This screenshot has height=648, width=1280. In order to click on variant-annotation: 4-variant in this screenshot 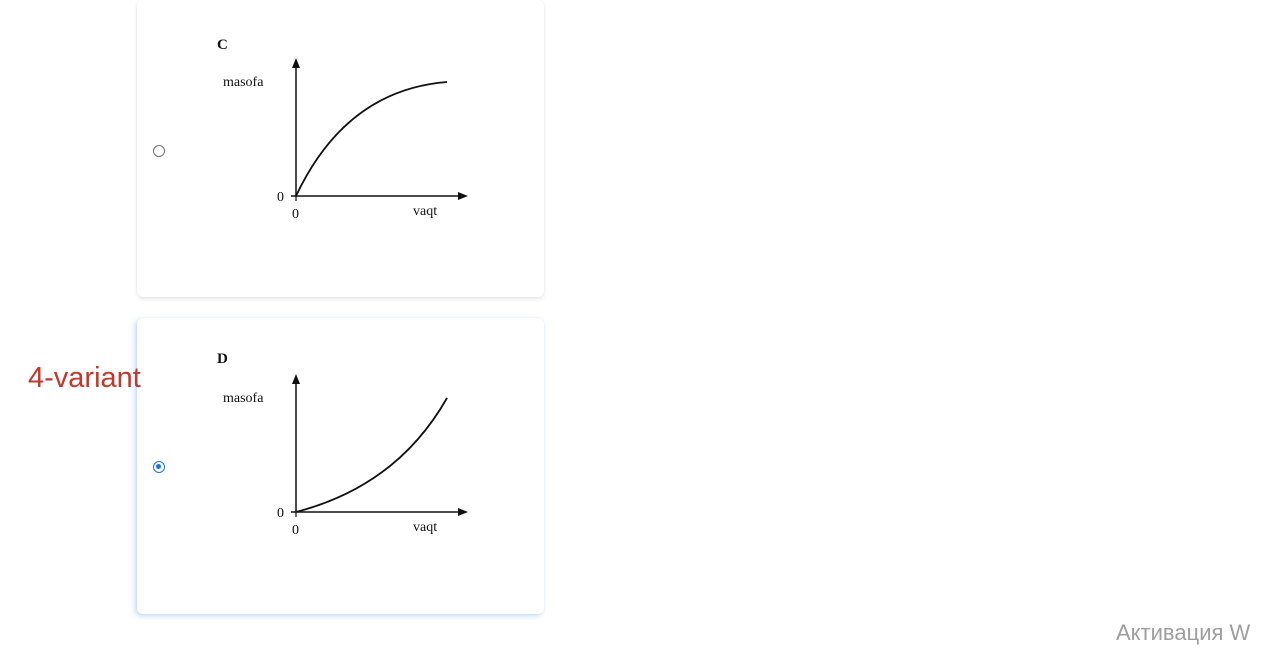, I will do `click(84, 378)`.